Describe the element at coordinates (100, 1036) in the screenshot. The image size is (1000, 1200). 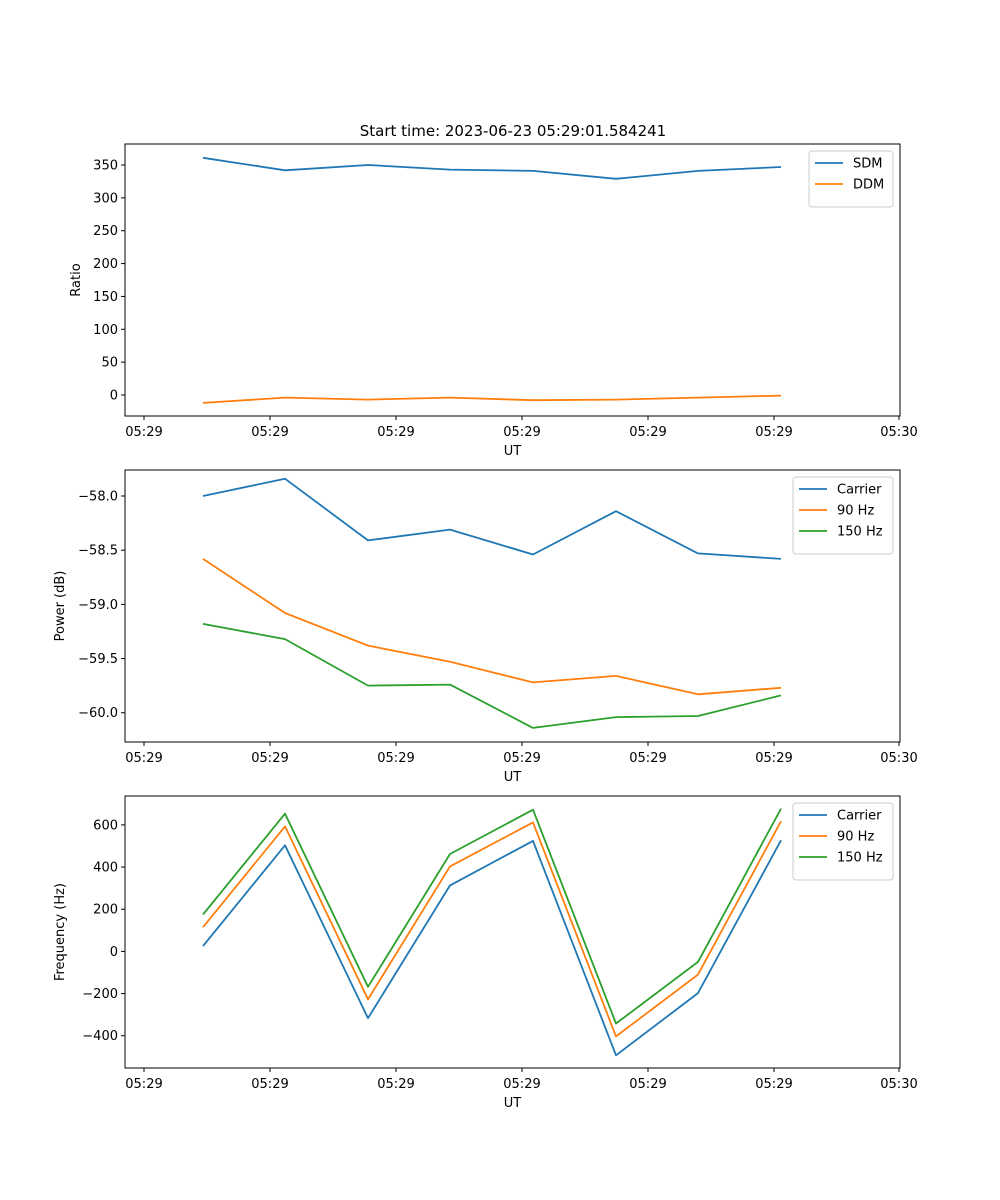
I see `y-tick-label: −400` at that location.